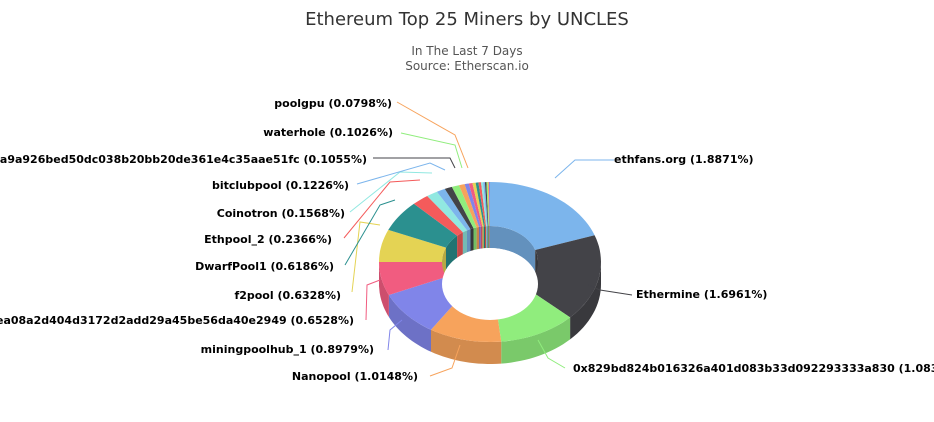 The height and width of the screenshot is (422, 934). I want to click on subtitle-source: Source: Etherscan.io, so click(467, 66).